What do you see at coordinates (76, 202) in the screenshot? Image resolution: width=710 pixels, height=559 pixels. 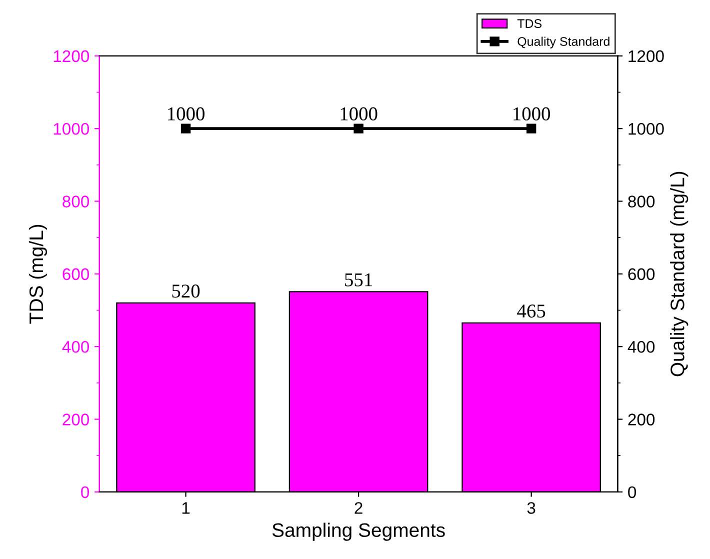 I see `y-tick-label: 800` at bounding box center [76, 202].